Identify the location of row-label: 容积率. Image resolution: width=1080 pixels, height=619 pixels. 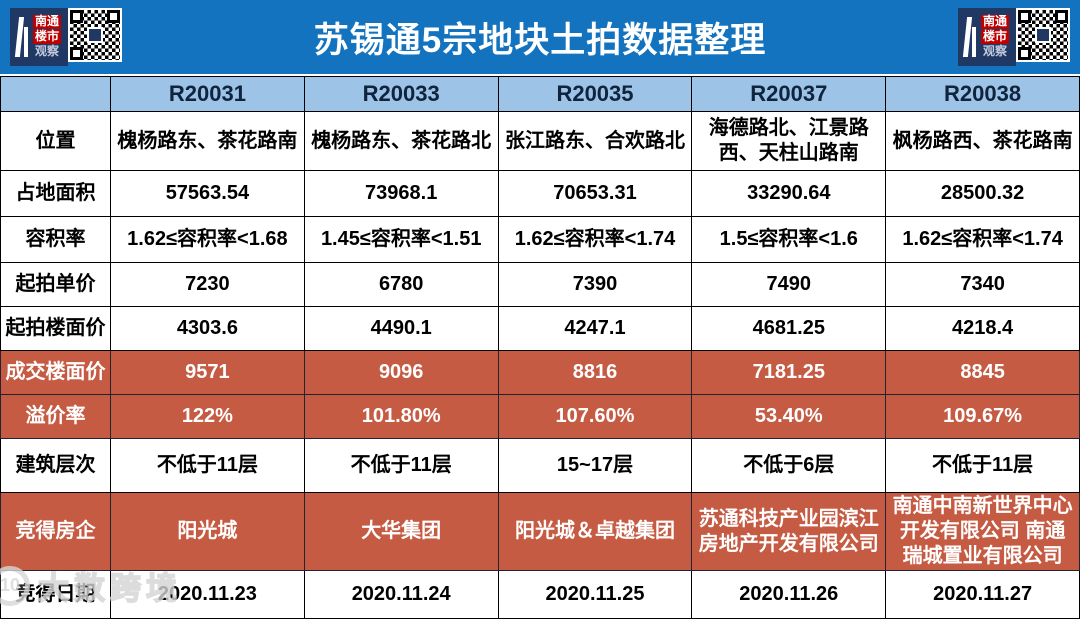
(55, 239).